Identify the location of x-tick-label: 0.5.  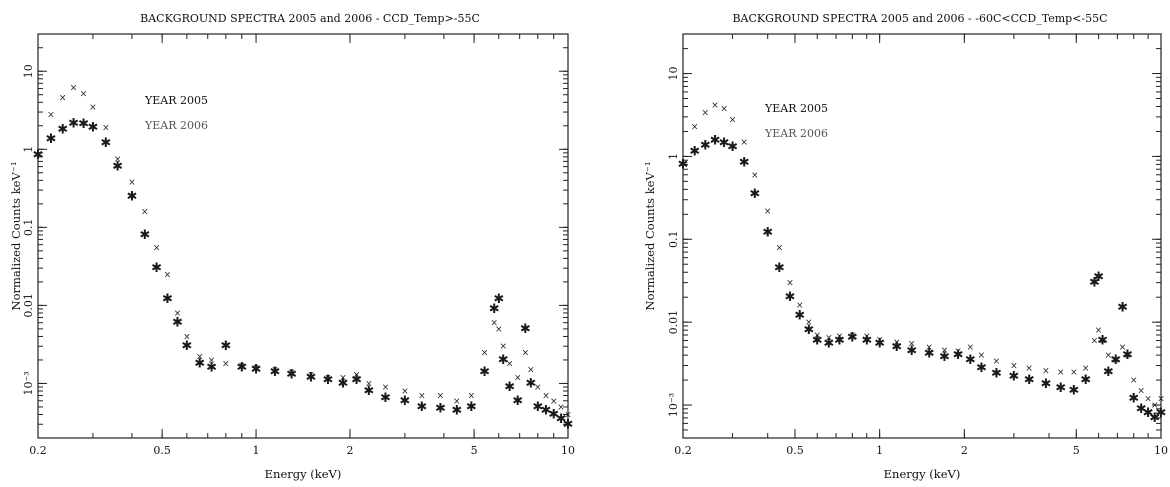
(795, 450).